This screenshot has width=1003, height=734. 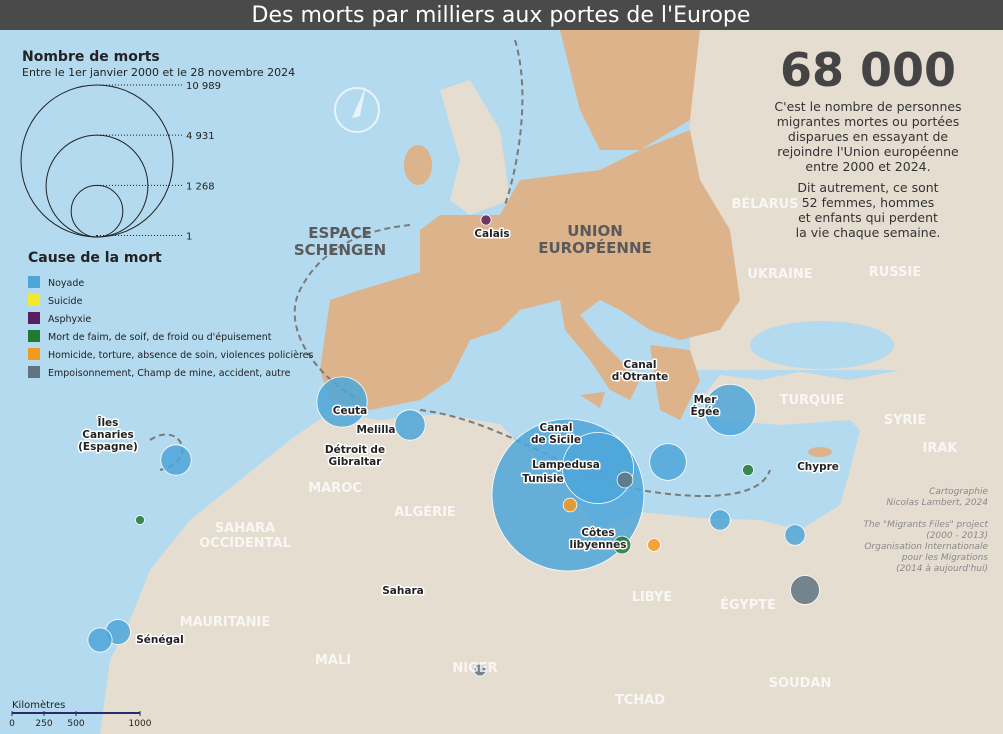 I want to click on headline-text: migrantes mortes ou portées, so click(x=868, y=121).